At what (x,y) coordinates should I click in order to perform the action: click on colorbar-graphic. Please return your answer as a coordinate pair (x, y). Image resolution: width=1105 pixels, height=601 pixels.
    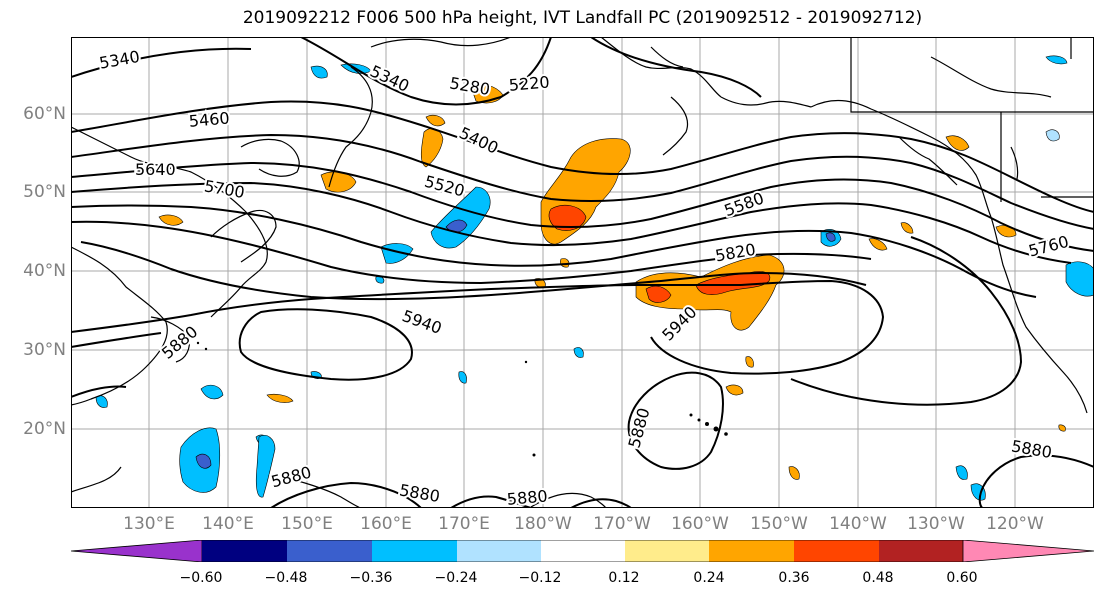
    Looking at the image, I should click on (582, 551).